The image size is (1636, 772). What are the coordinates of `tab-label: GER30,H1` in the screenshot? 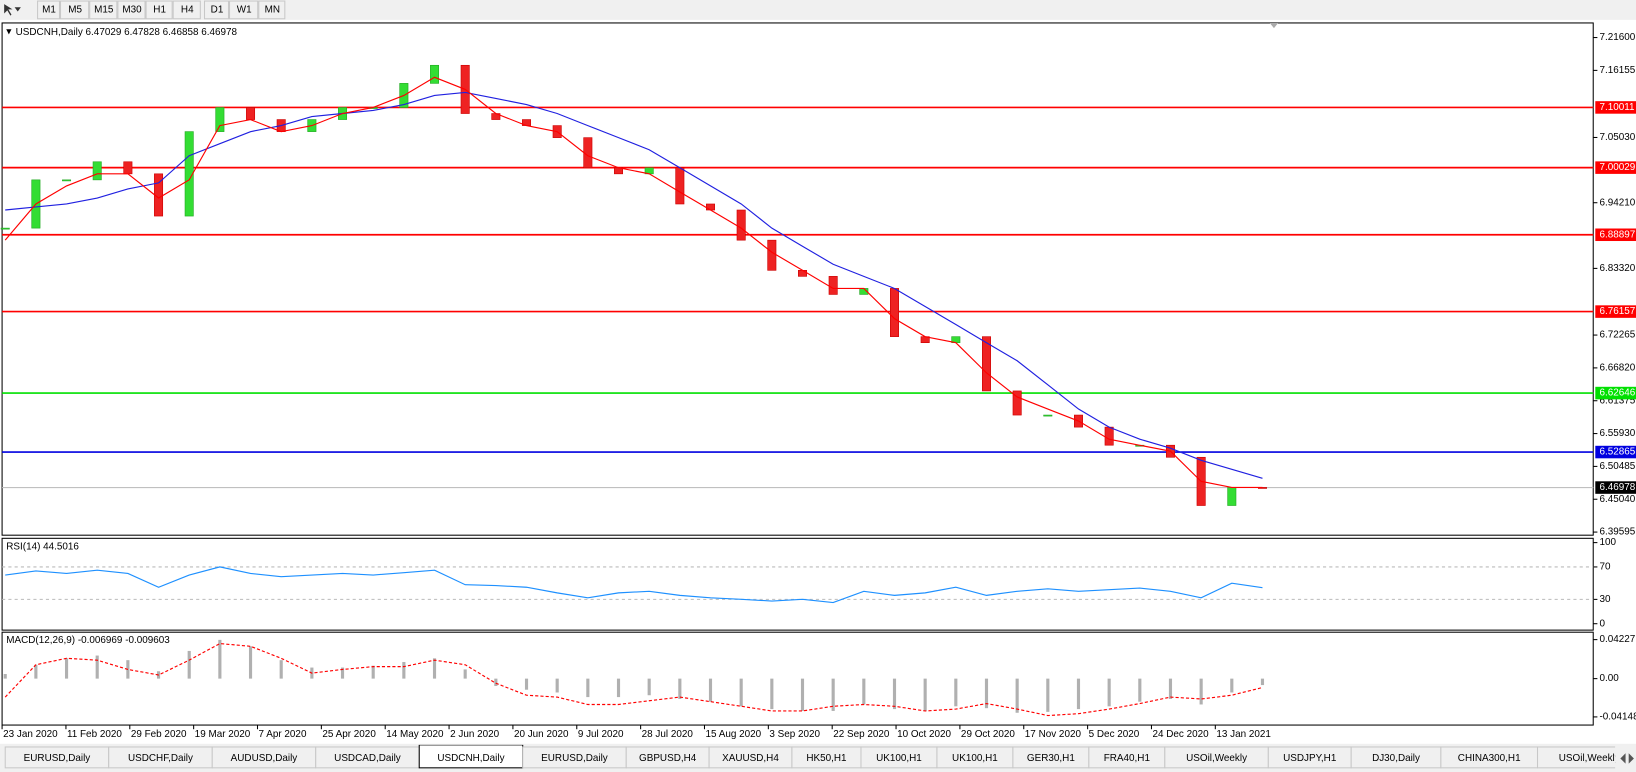 It's located at (1051, 758).